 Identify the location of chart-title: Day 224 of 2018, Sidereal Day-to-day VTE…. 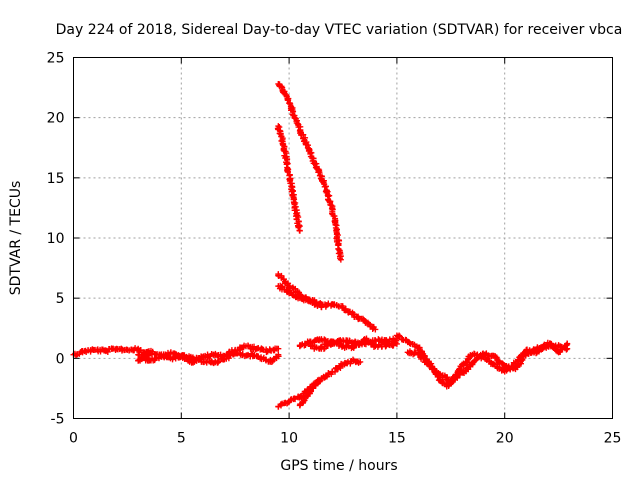
(339, 30).